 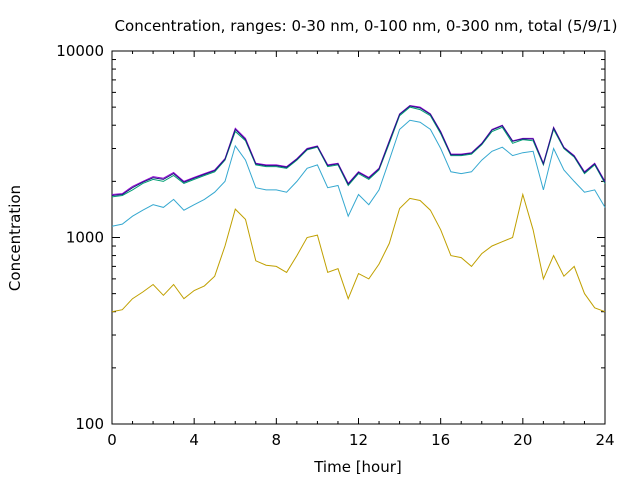 I want to click on y-axis-label: Concentration, so click(x=15, y=238).